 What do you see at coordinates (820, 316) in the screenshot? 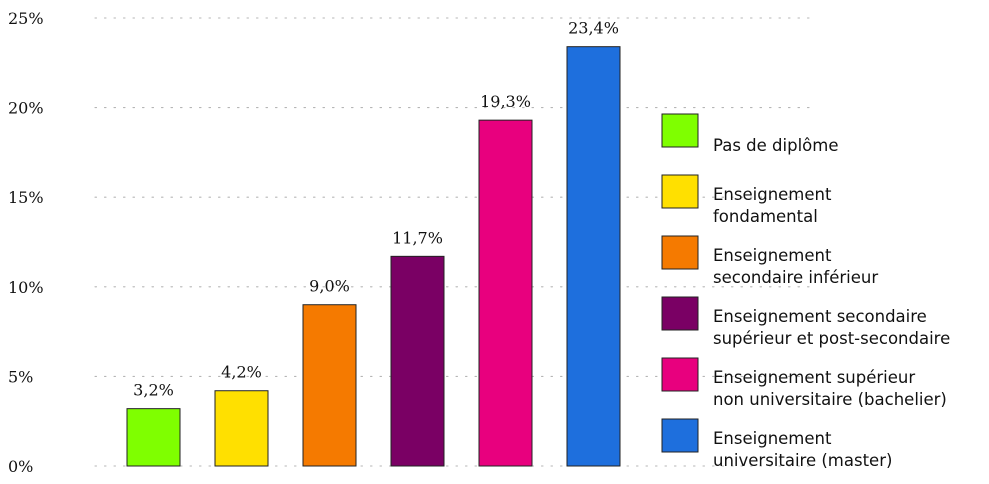
I see `legend-label: Enseignement secondaire` at bounding box center [820, 316].